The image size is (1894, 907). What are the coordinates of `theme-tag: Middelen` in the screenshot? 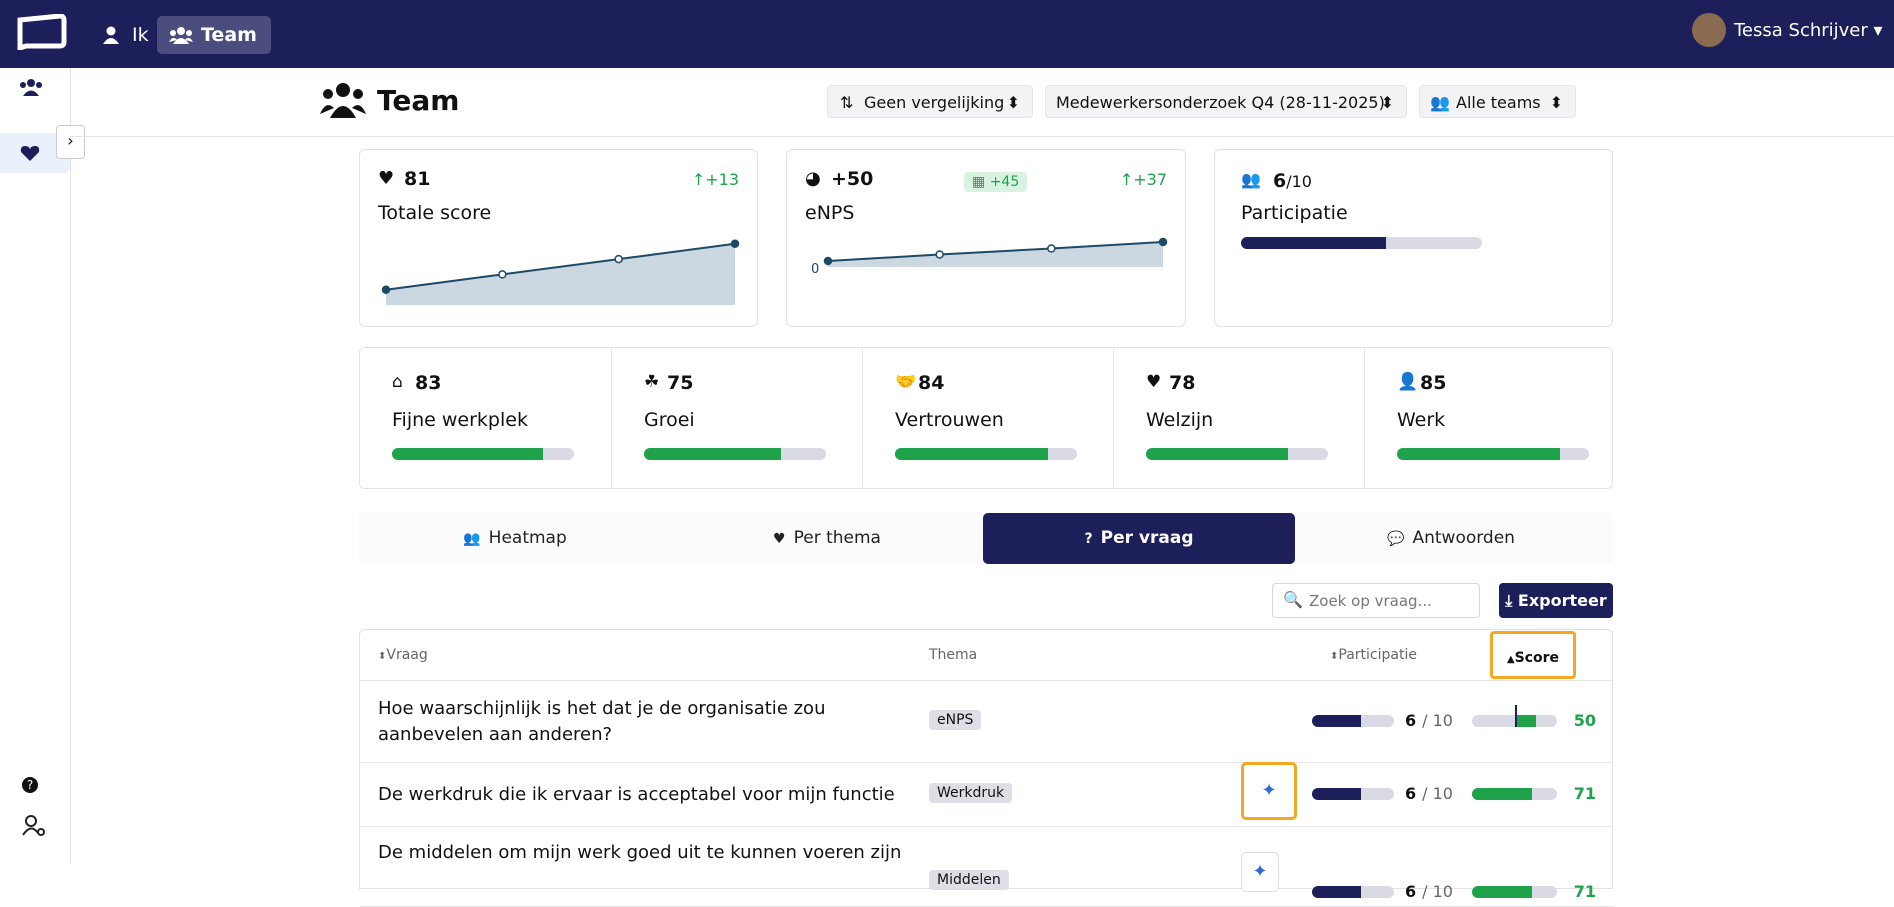 It's located at (969, 880).